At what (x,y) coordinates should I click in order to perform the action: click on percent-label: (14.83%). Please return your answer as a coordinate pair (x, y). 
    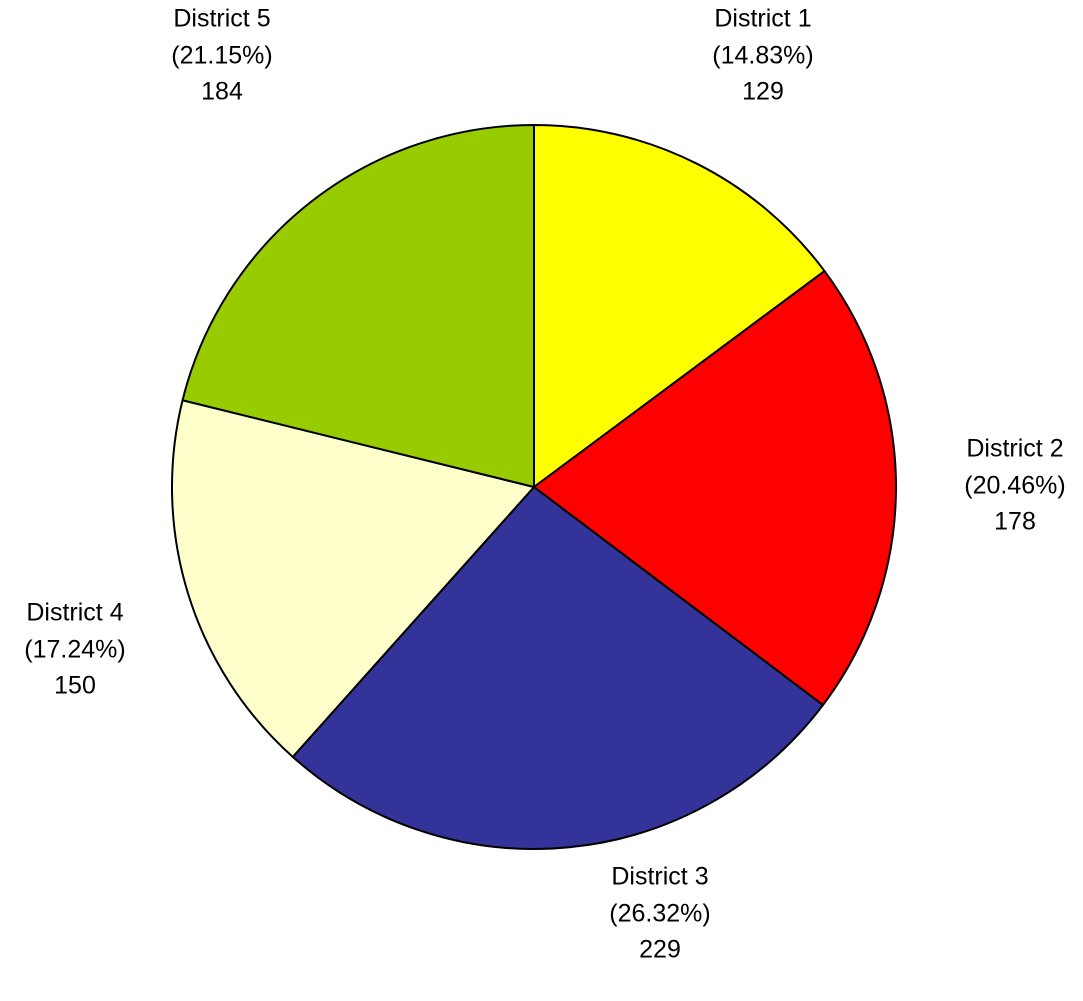
    Looking at the image, I should click on (762, 56).